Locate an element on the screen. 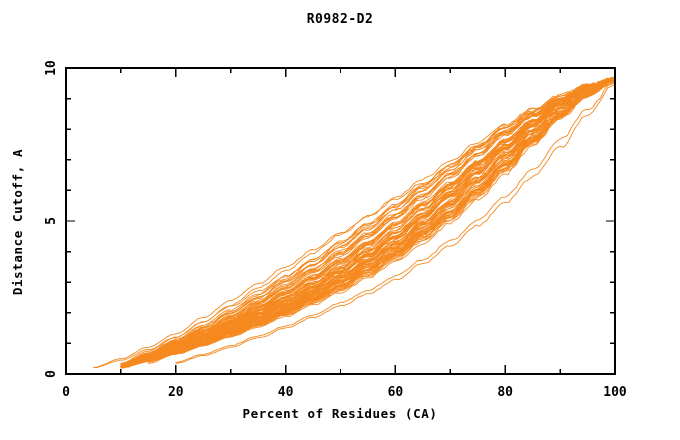 The height and width of the screenshot is (440, 680). y-tick-label: 10 is located at coordinates (51, 68).